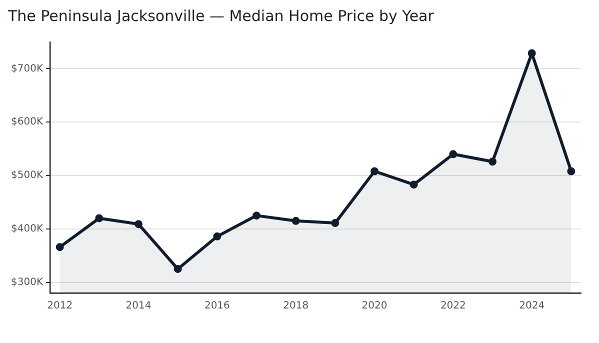 The height and width of the screenshot is (343, 599). What do you see at coordinates (139, 306) in the screenshot?
I see `x-tick-label: 2014` at bounding box center [139, 306].